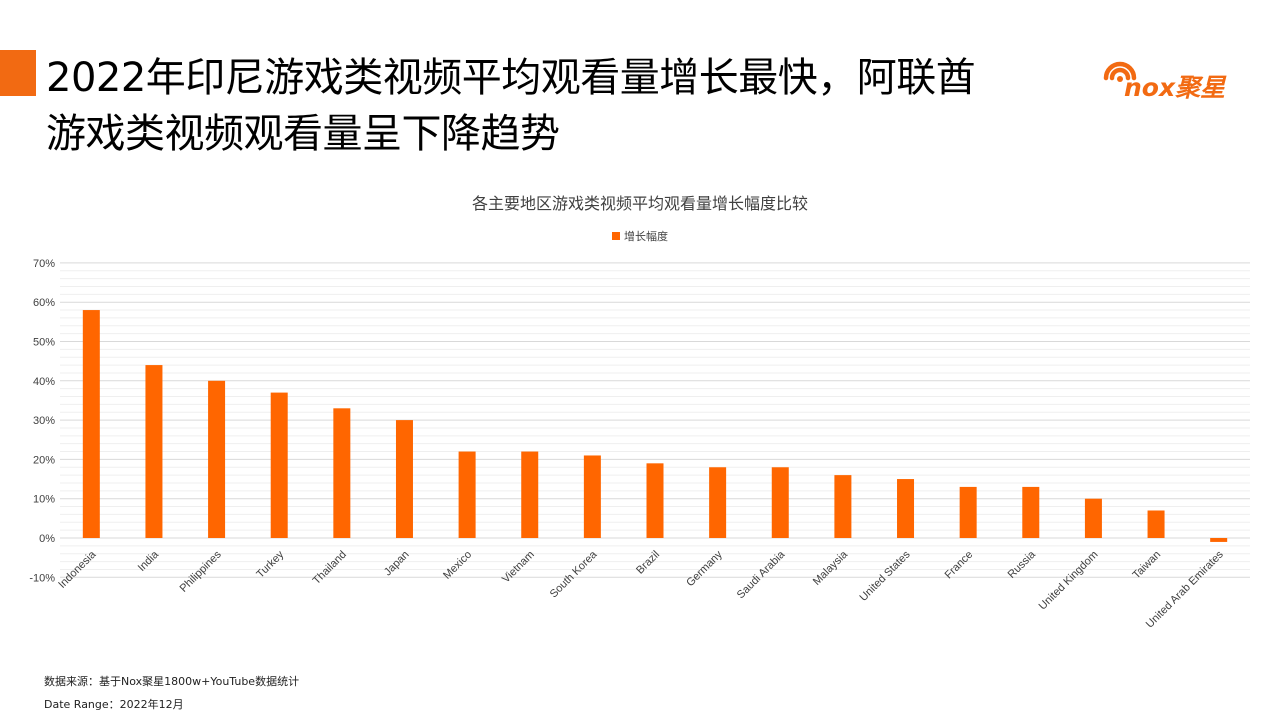 The image size is (1280, 720). I want to click on chart-title: 各主要地区游戏类视频平均观看量增长幅度比较, so click(639, 203).